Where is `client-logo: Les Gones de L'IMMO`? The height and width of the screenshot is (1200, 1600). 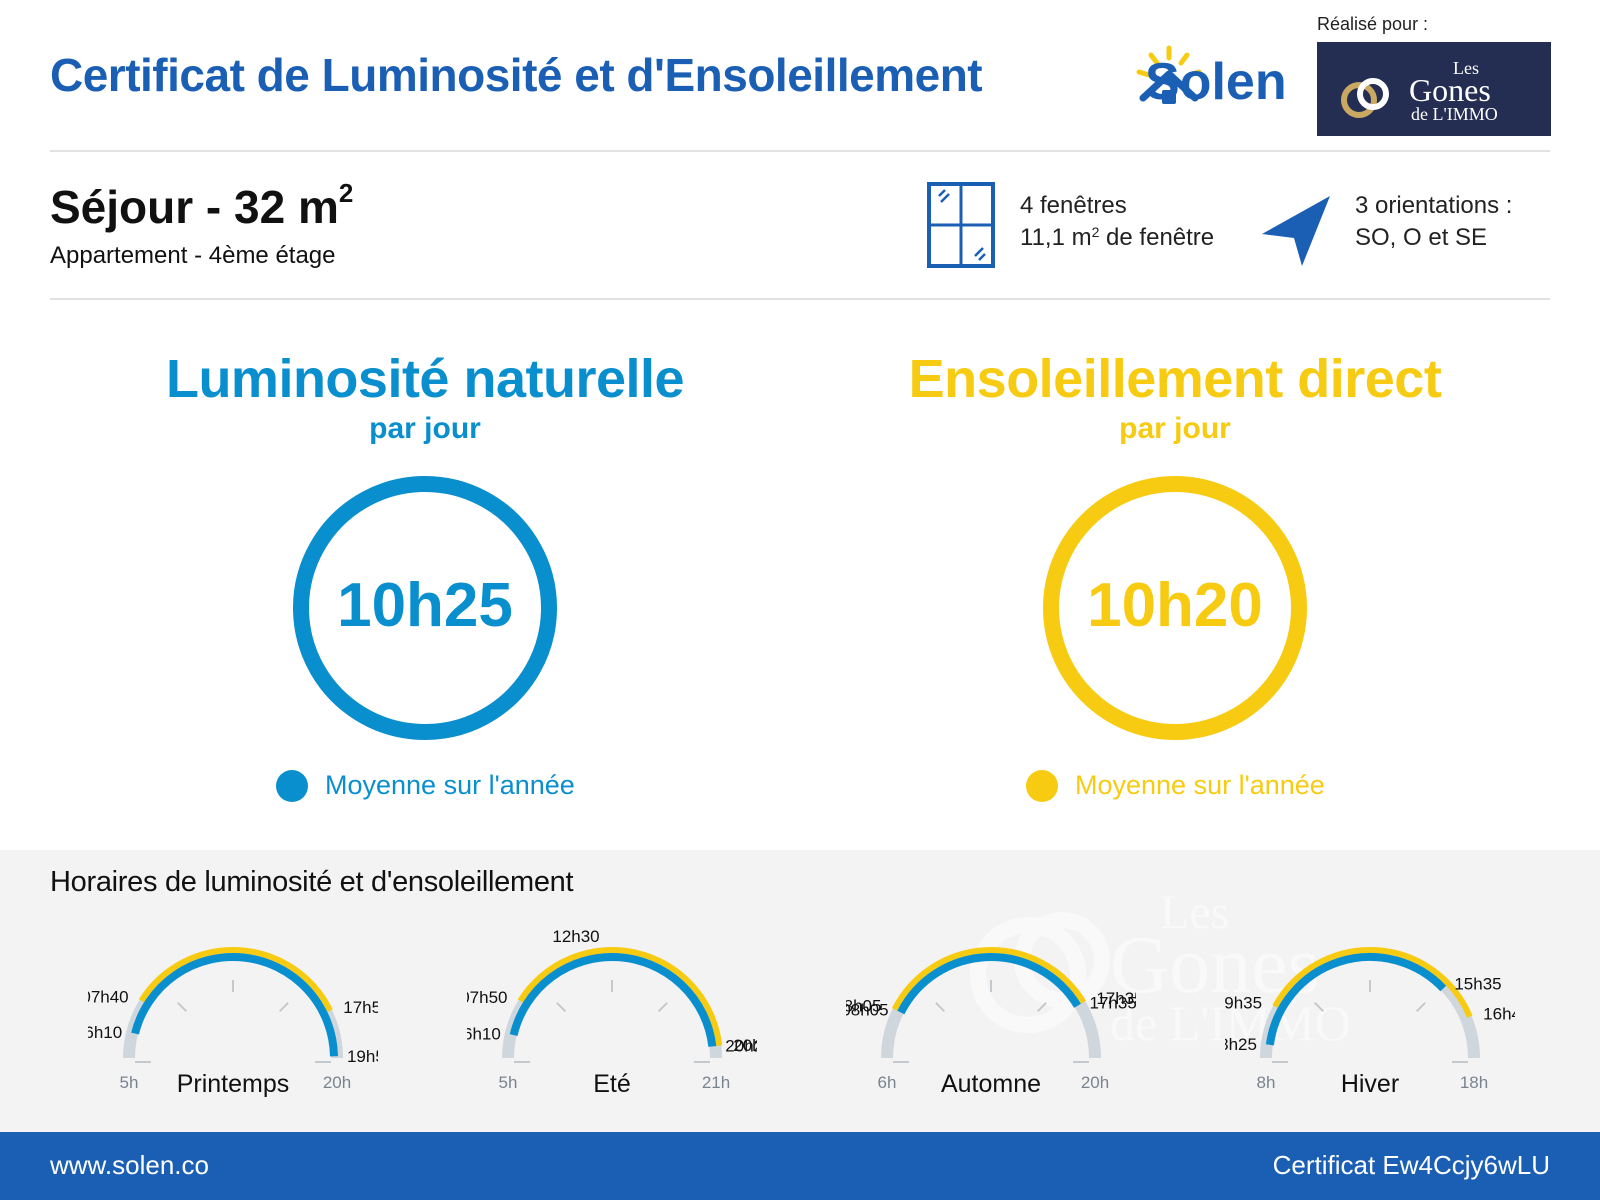
client-logo: Les Gones de L'IMMO is located at coordinates (1434, 89).